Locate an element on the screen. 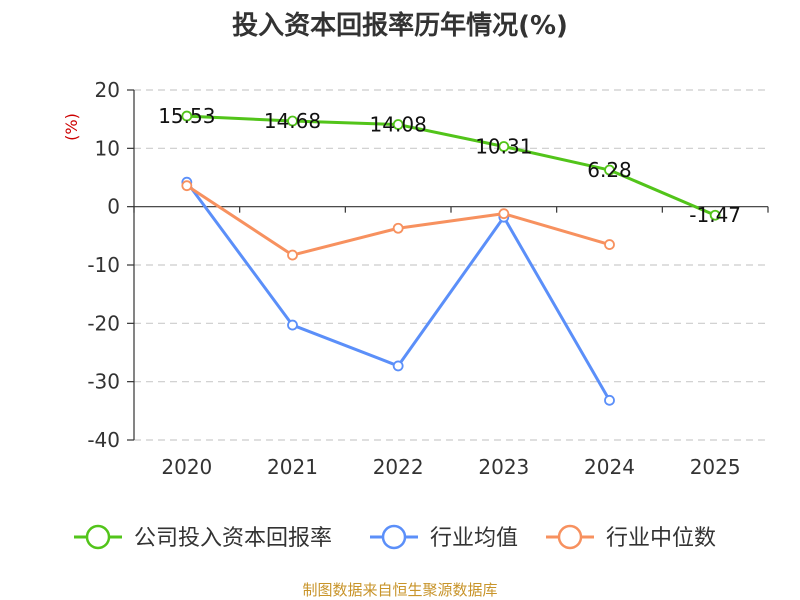  data-label: -1.47 is located at coordinates (715, 215).